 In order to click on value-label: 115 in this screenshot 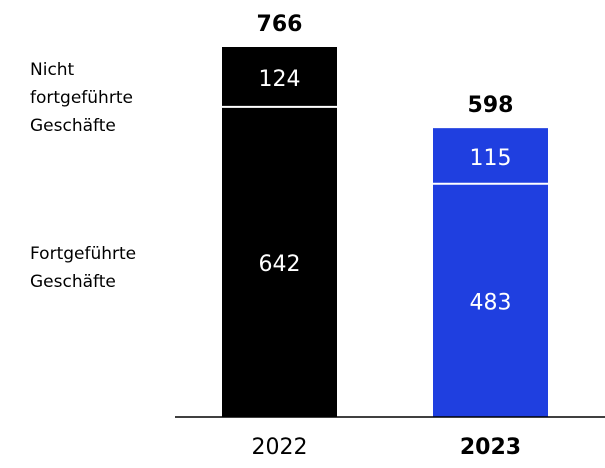, I will do `click(491, 158)`.